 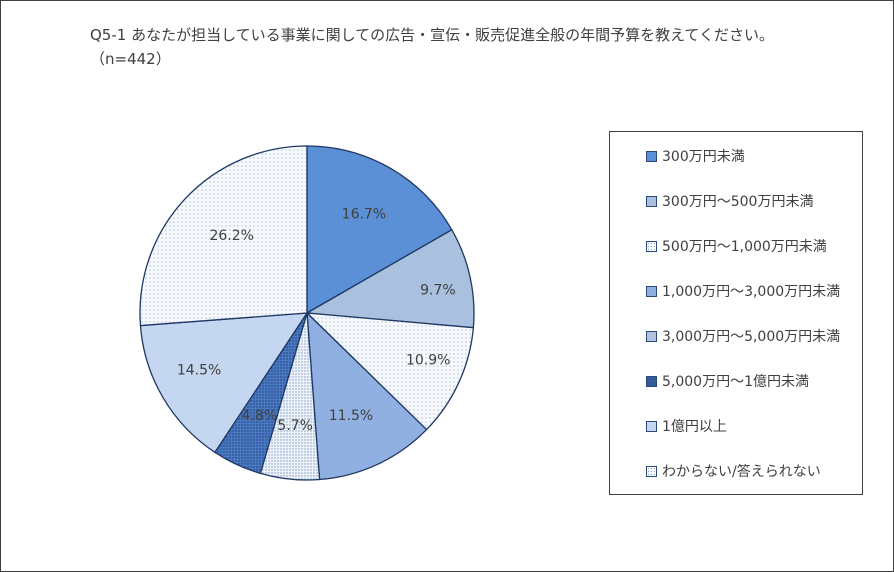 I want to click on legend-item-6: 5,000万円～1億円未満, so click(x=727, y=381).